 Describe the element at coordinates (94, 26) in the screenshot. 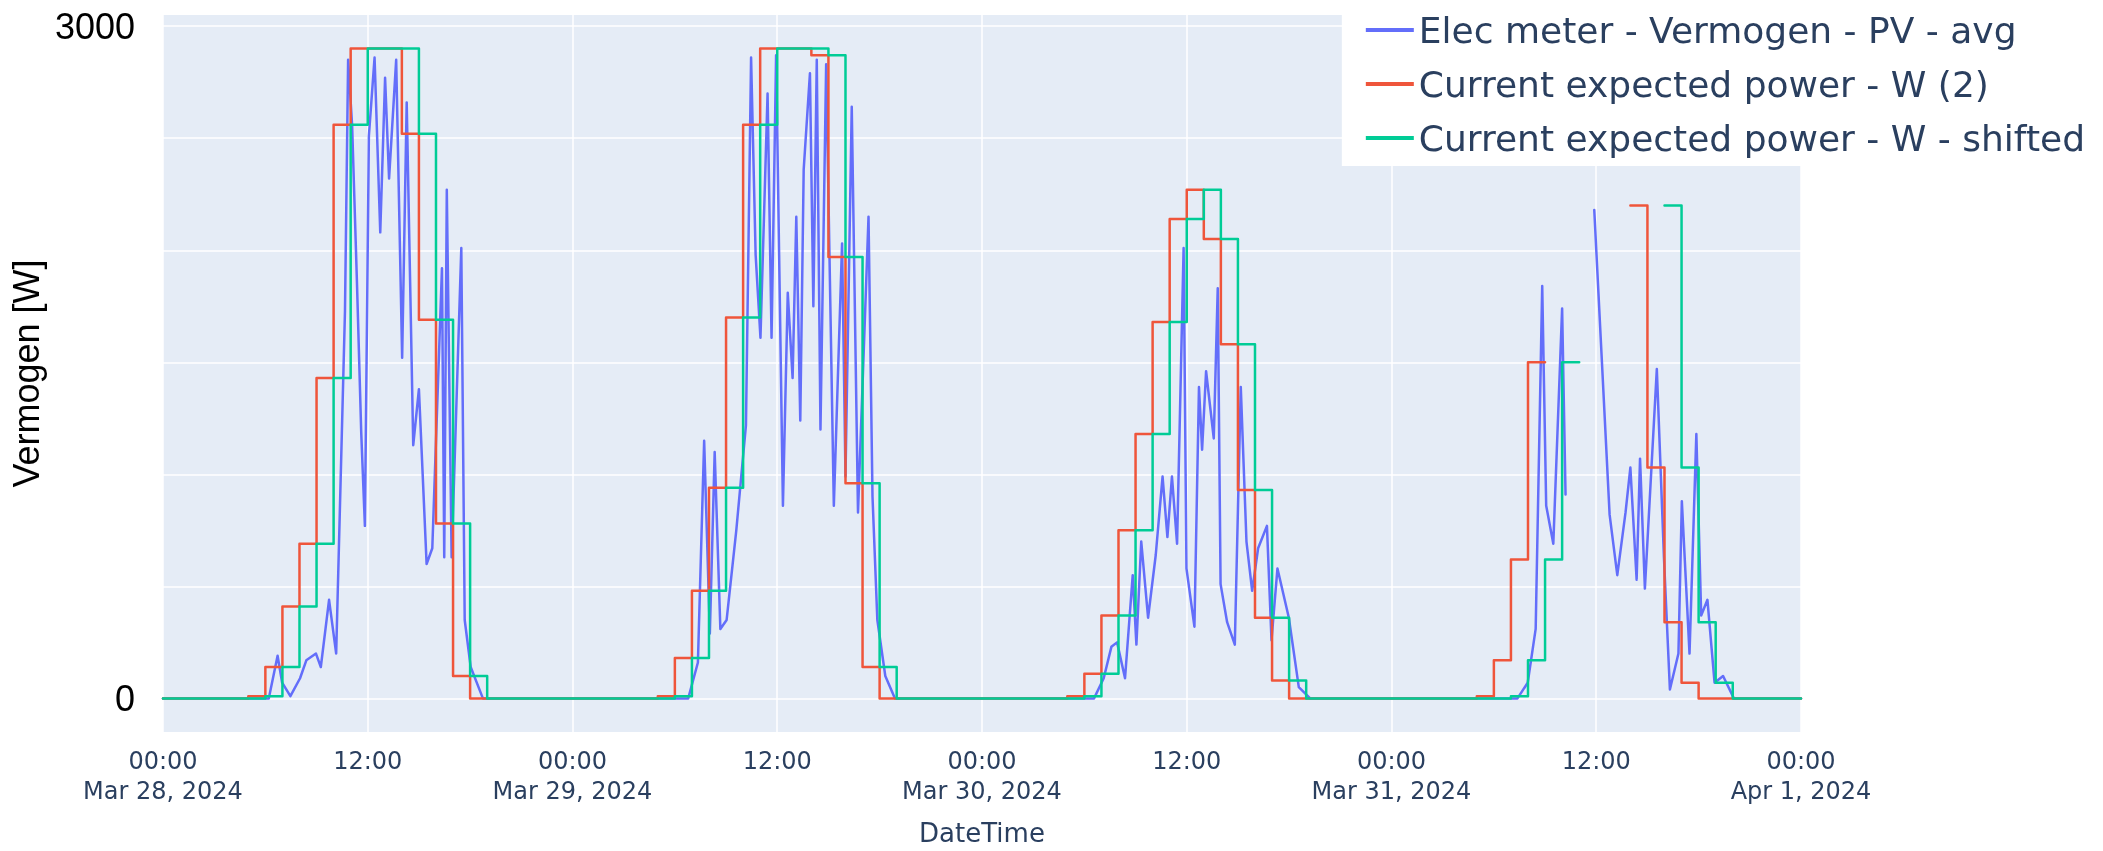

I see `y-tick-label: 3000` at that location.